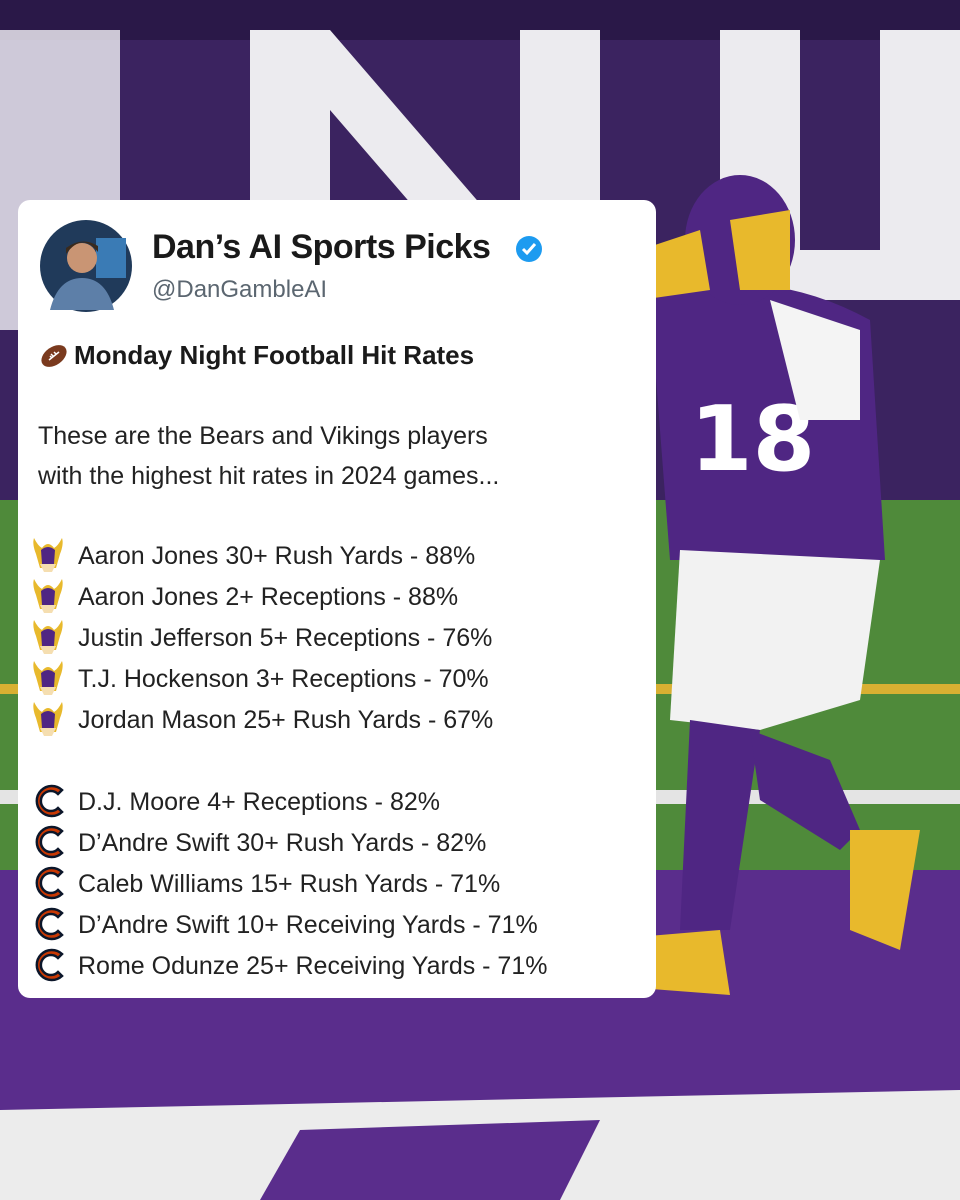 This screenshot has height=1200, width=960. Describe the element at coordinates (529, 249) in the screenshot. I see `verified-badge` at that location.